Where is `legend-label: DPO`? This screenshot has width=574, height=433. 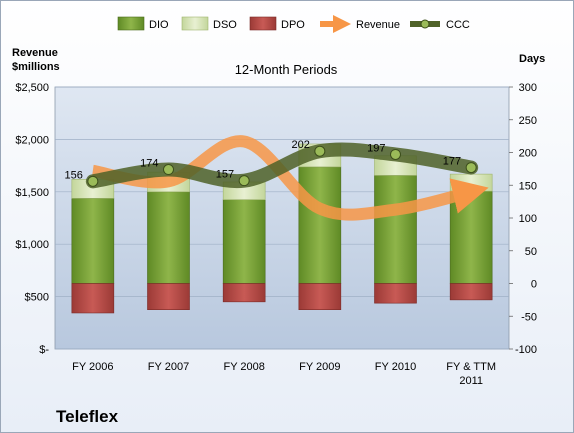 legend-label: DPO is located at coordinates (293, 25).